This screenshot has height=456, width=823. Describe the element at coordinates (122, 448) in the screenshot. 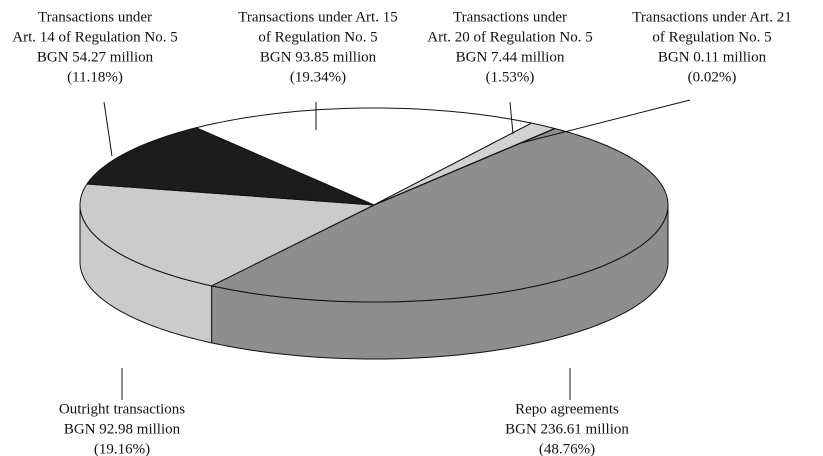

I see `label-line: (19.16%)` at that location.